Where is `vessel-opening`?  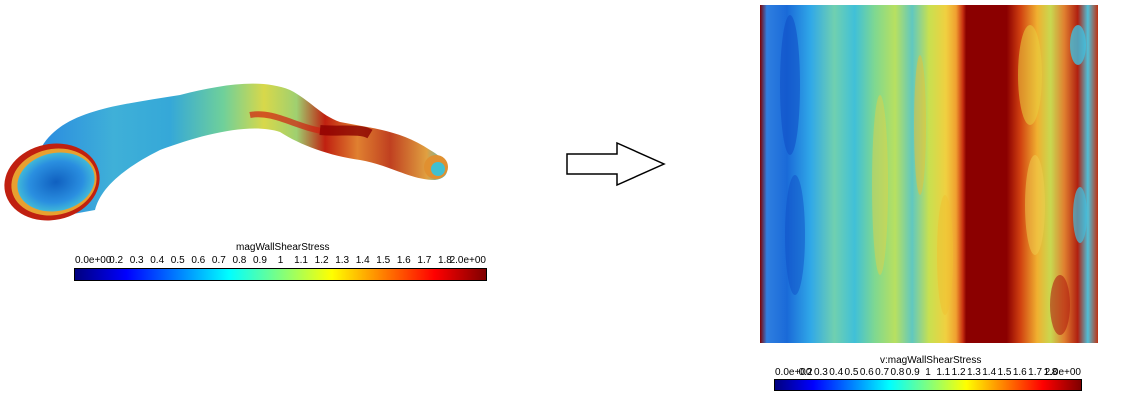 vessel-opening is located at coordinates (52, 182).